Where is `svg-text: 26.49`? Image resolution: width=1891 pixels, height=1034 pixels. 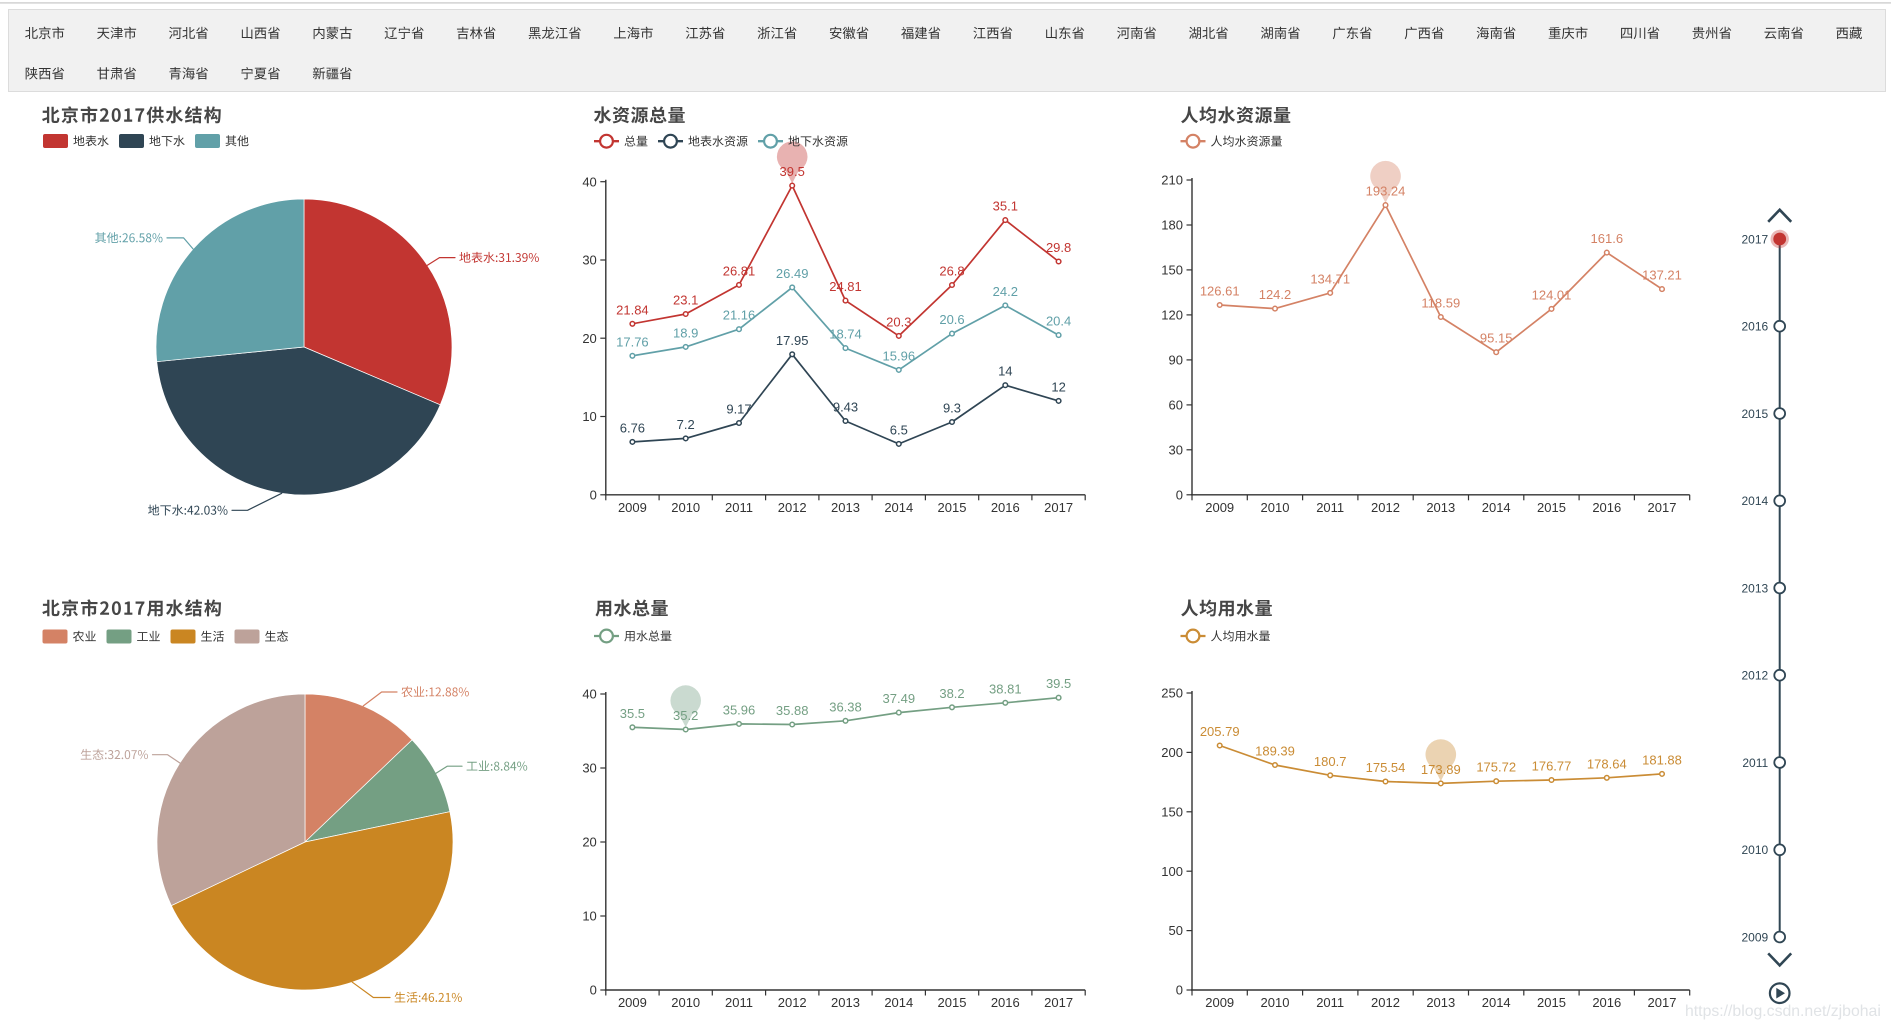
svg-text: 26.49 is located at coordinates (792, 273).